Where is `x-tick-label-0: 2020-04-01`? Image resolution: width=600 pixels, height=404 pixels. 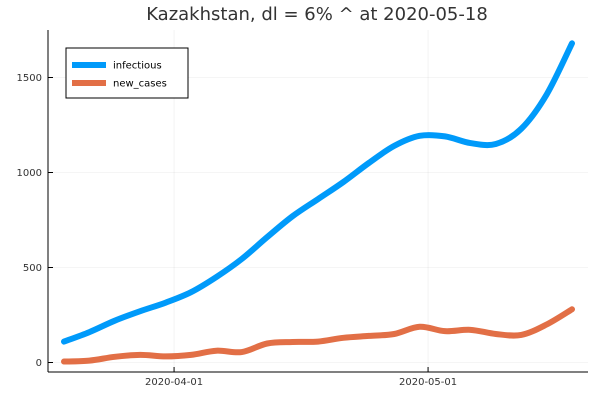
x-tick-label-0: 2020-04-01 is located at coordinates (174, 382).